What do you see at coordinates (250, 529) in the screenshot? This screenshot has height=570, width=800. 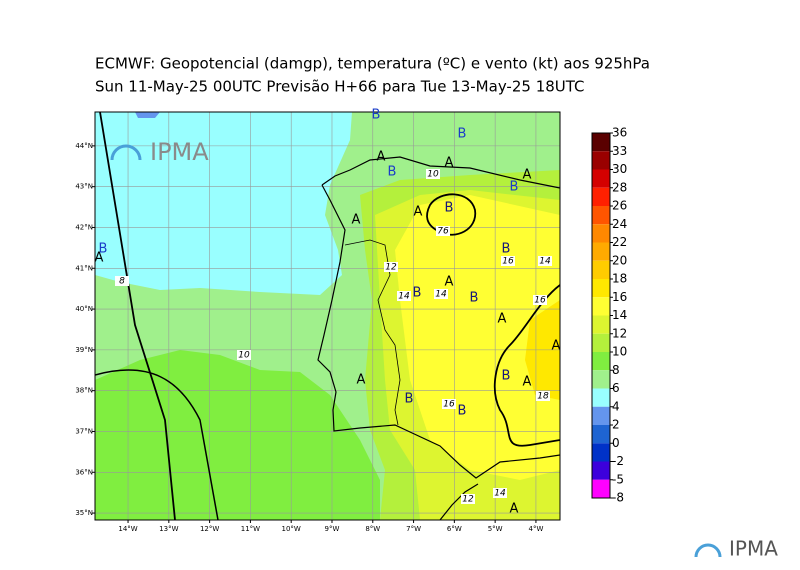 I see `lon-tick-label: 11°W` at bounding box center [250, 529].